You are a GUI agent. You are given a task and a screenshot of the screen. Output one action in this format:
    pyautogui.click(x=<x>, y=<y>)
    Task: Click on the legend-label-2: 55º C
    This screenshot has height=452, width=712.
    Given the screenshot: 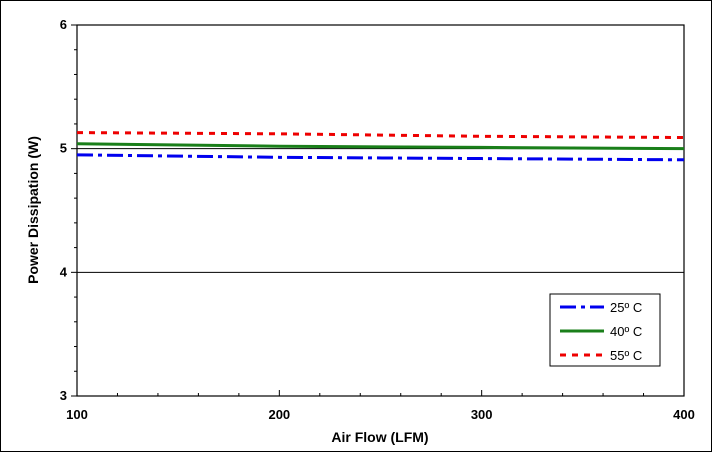 What is the action you would take?
    pyautogui.click(x=626, y=355)
    